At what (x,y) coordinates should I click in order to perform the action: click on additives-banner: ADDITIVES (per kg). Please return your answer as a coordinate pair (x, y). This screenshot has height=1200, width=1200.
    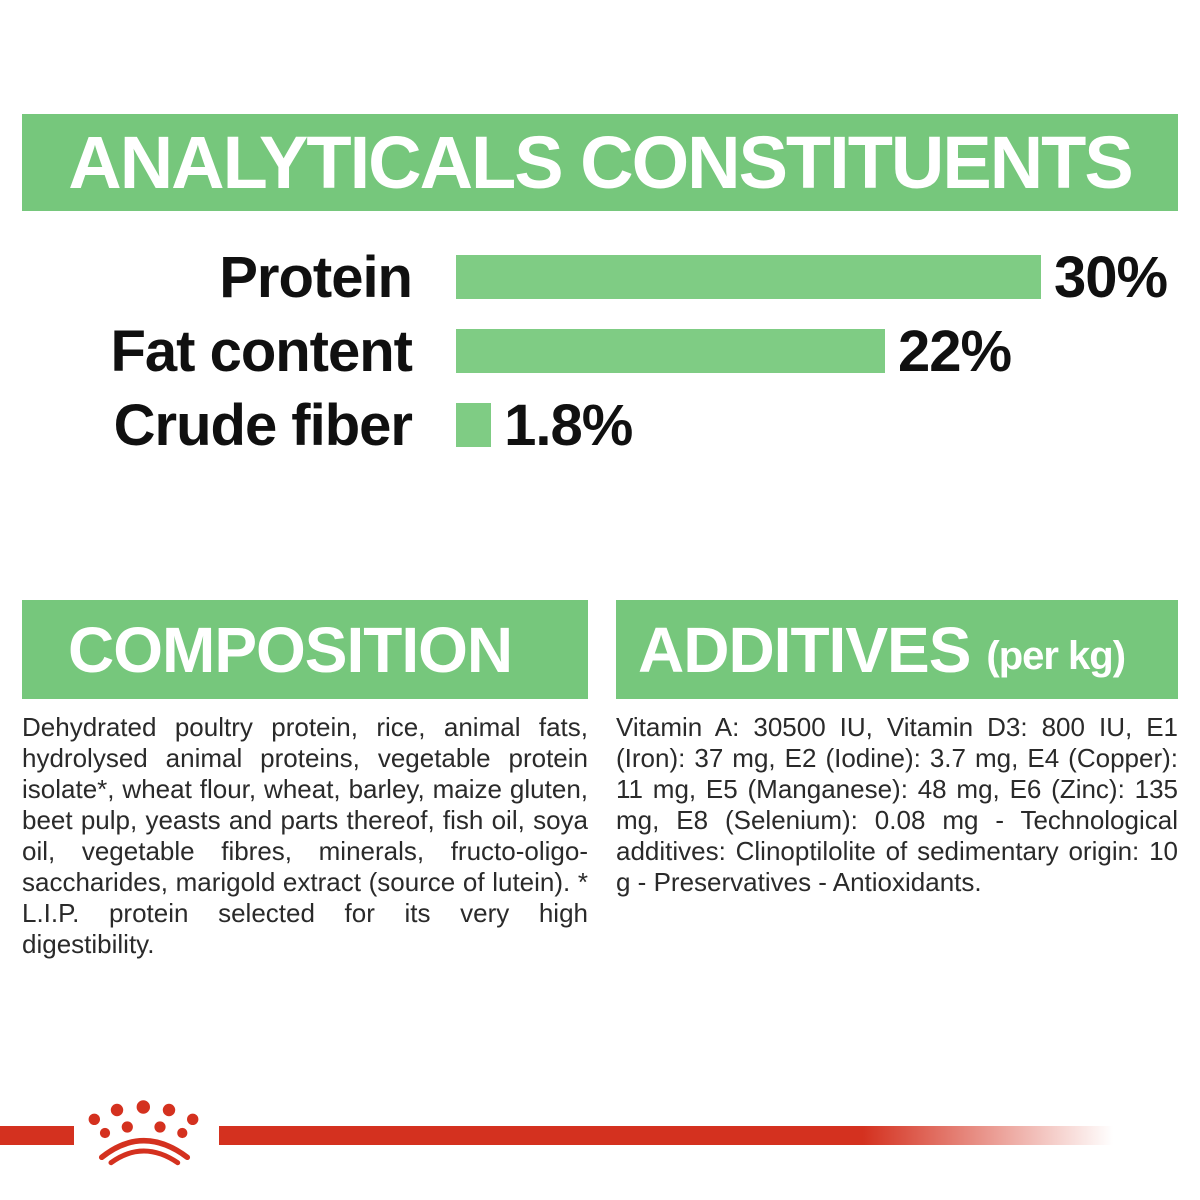
    Looking at the image, I should click on (897, 649).